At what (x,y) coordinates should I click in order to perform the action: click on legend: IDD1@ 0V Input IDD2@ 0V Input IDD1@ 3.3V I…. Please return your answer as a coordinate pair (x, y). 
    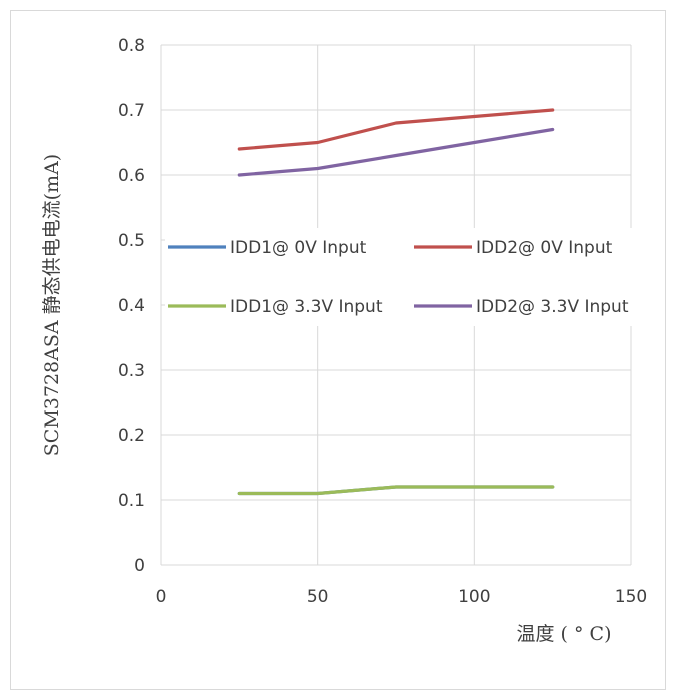
    Looking at the image, I should click on (401, 277).